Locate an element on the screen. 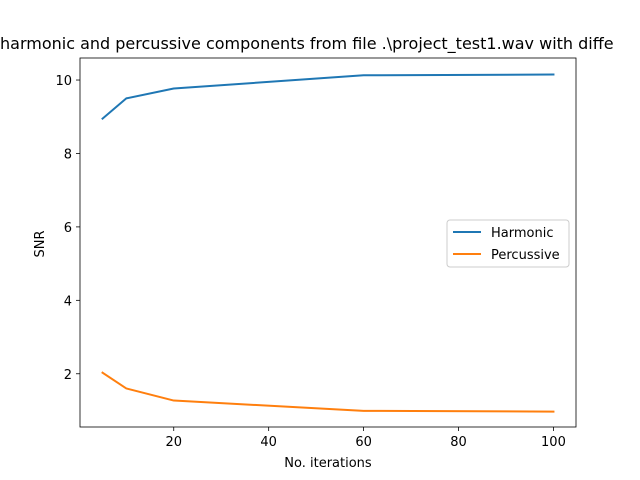 Image resolution: width=640 pixels, height=480 pixels. x-tick-label: 60 is located at coordinates (363, 442).